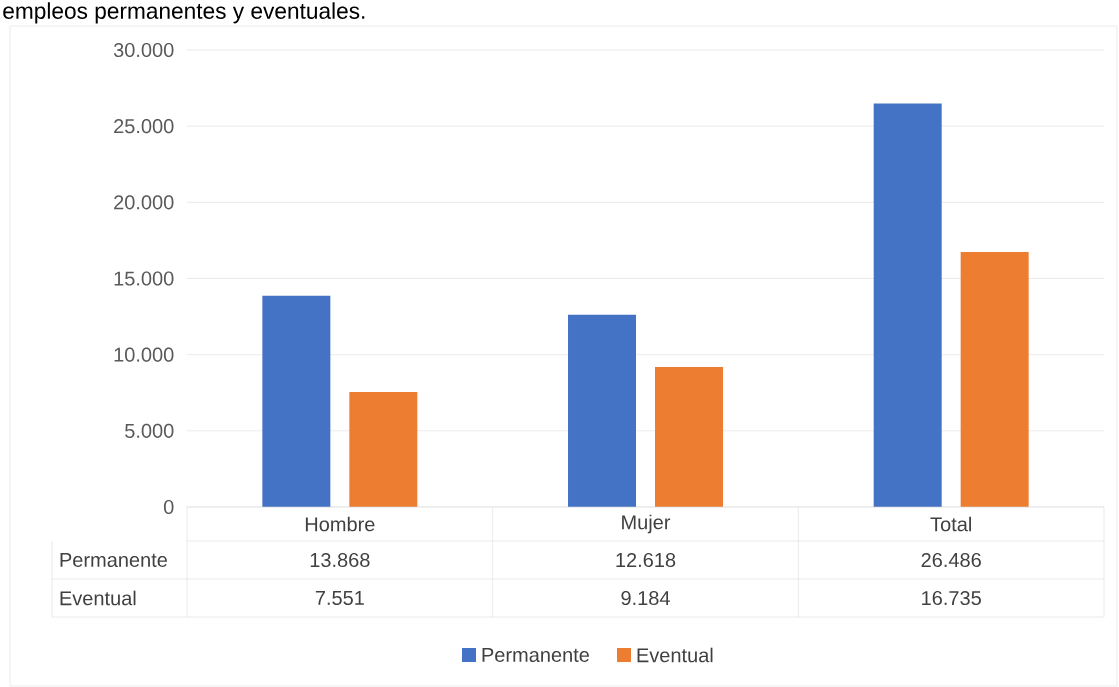  Describe the element at coordinates (144, 354) in the screenshot. I see `y-tick-label: 10.000` at that location.